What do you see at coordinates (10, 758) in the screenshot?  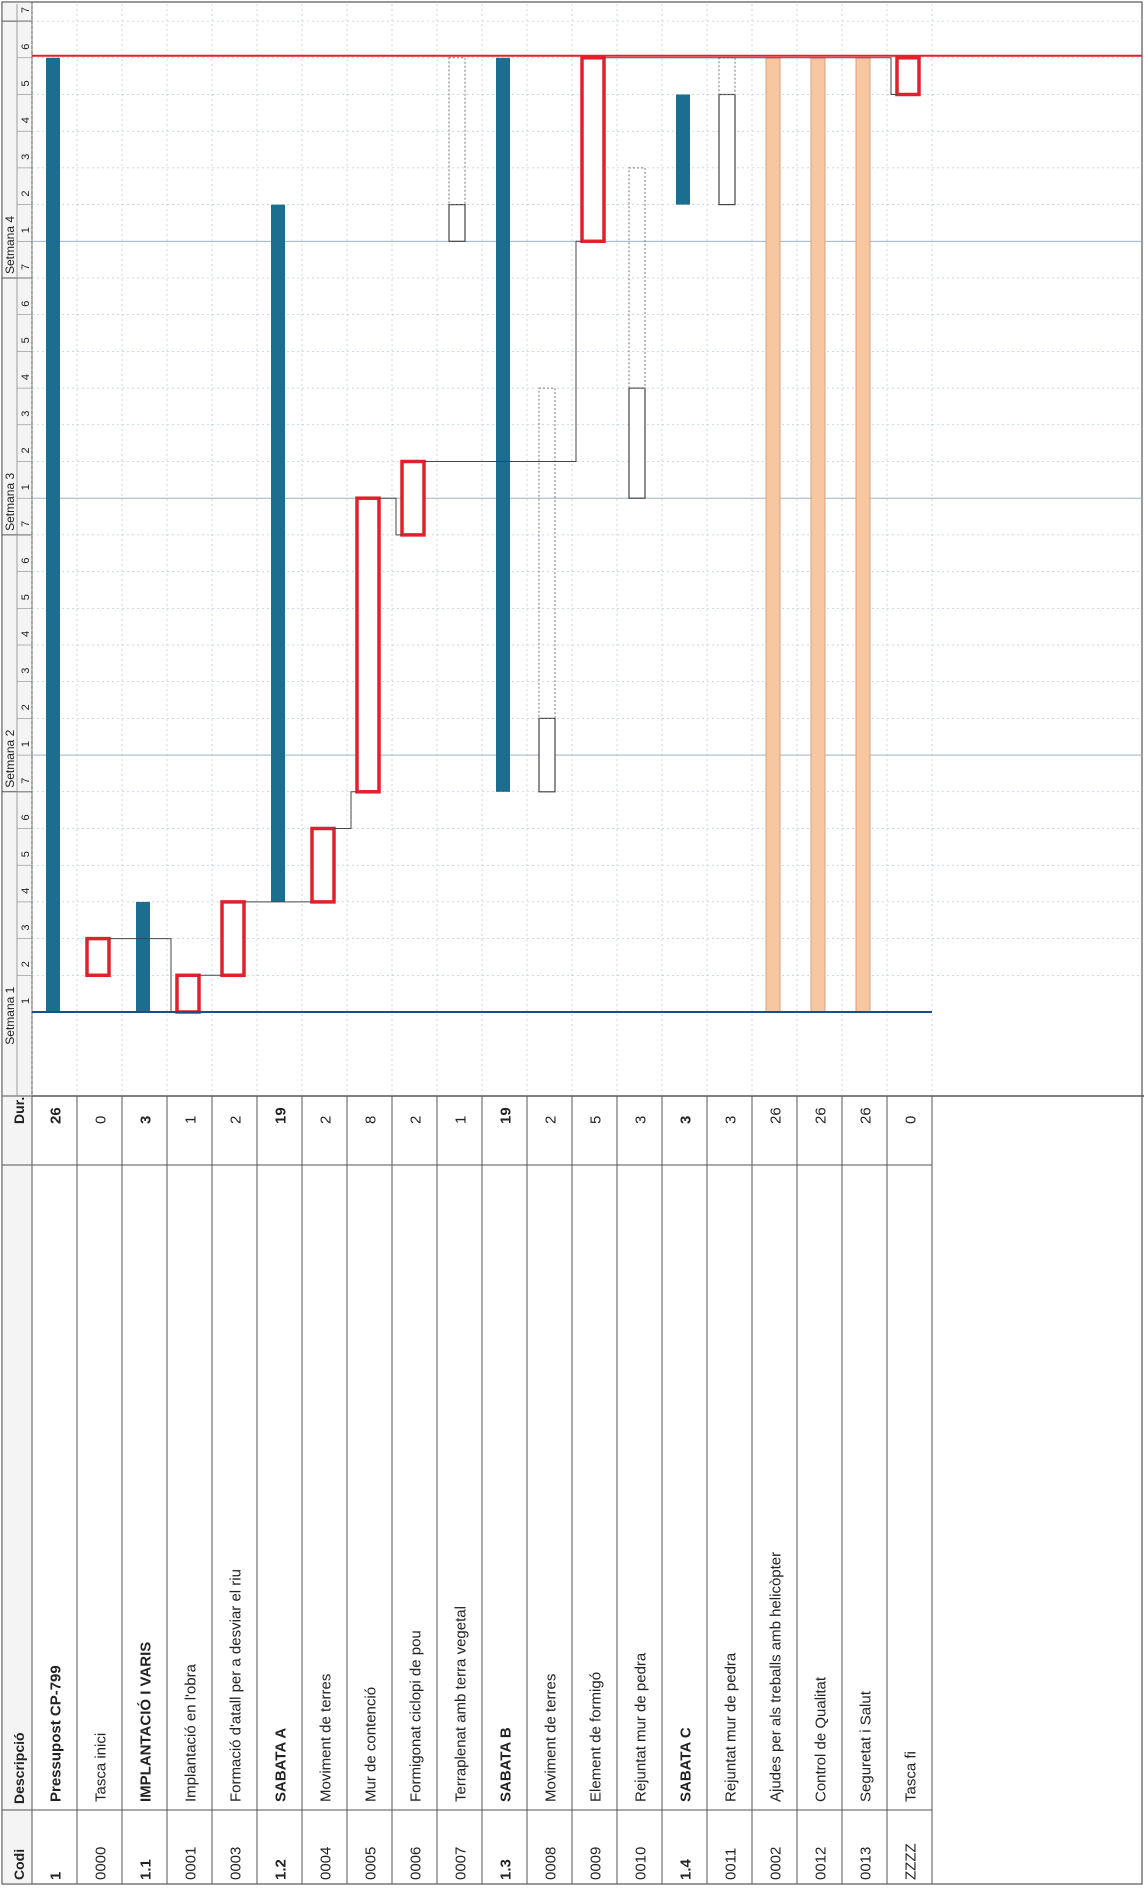 I see `week-label-2: Setmana 2` at bounding box center [10, 758].